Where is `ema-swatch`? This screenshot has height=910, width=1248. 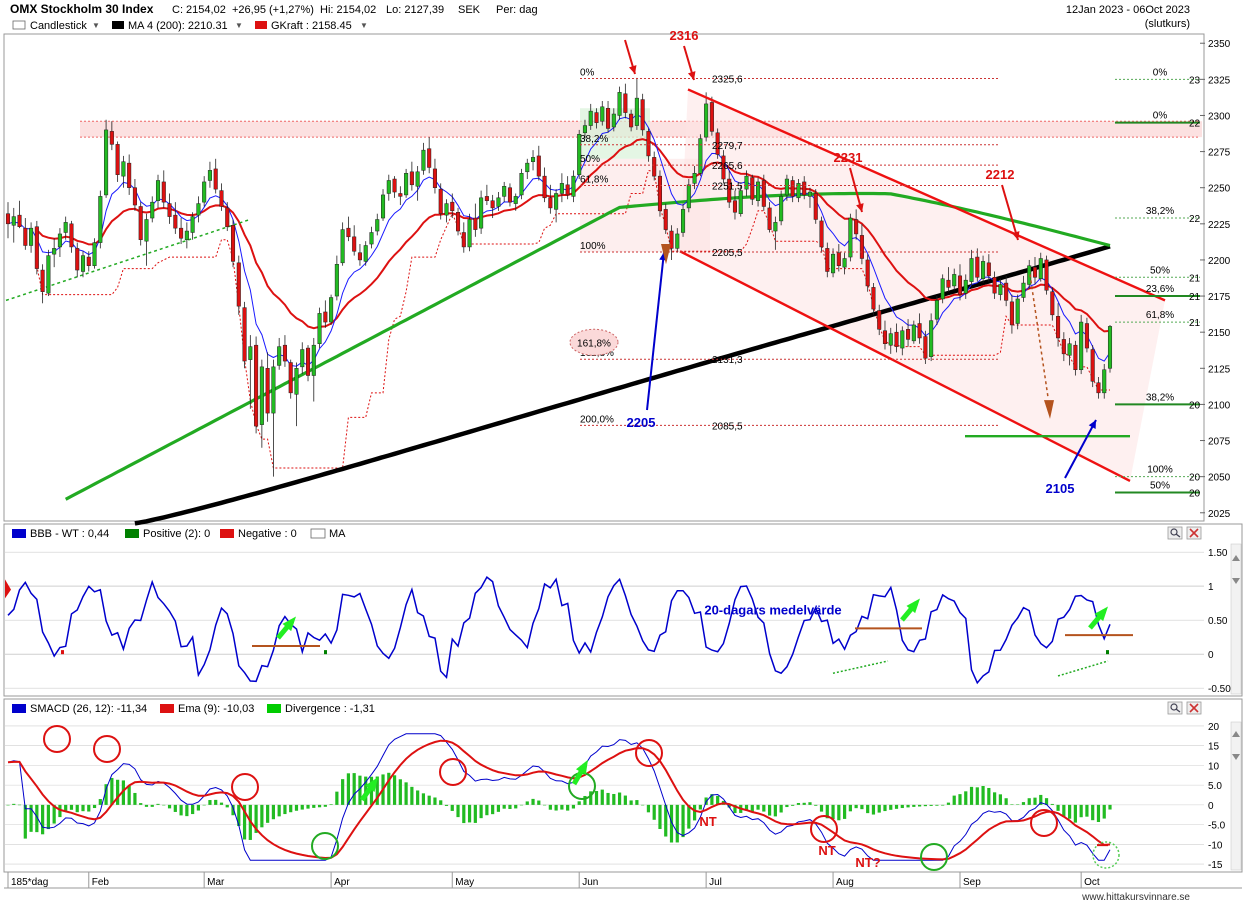 ema-swatch is located at coordinates (167, 708).